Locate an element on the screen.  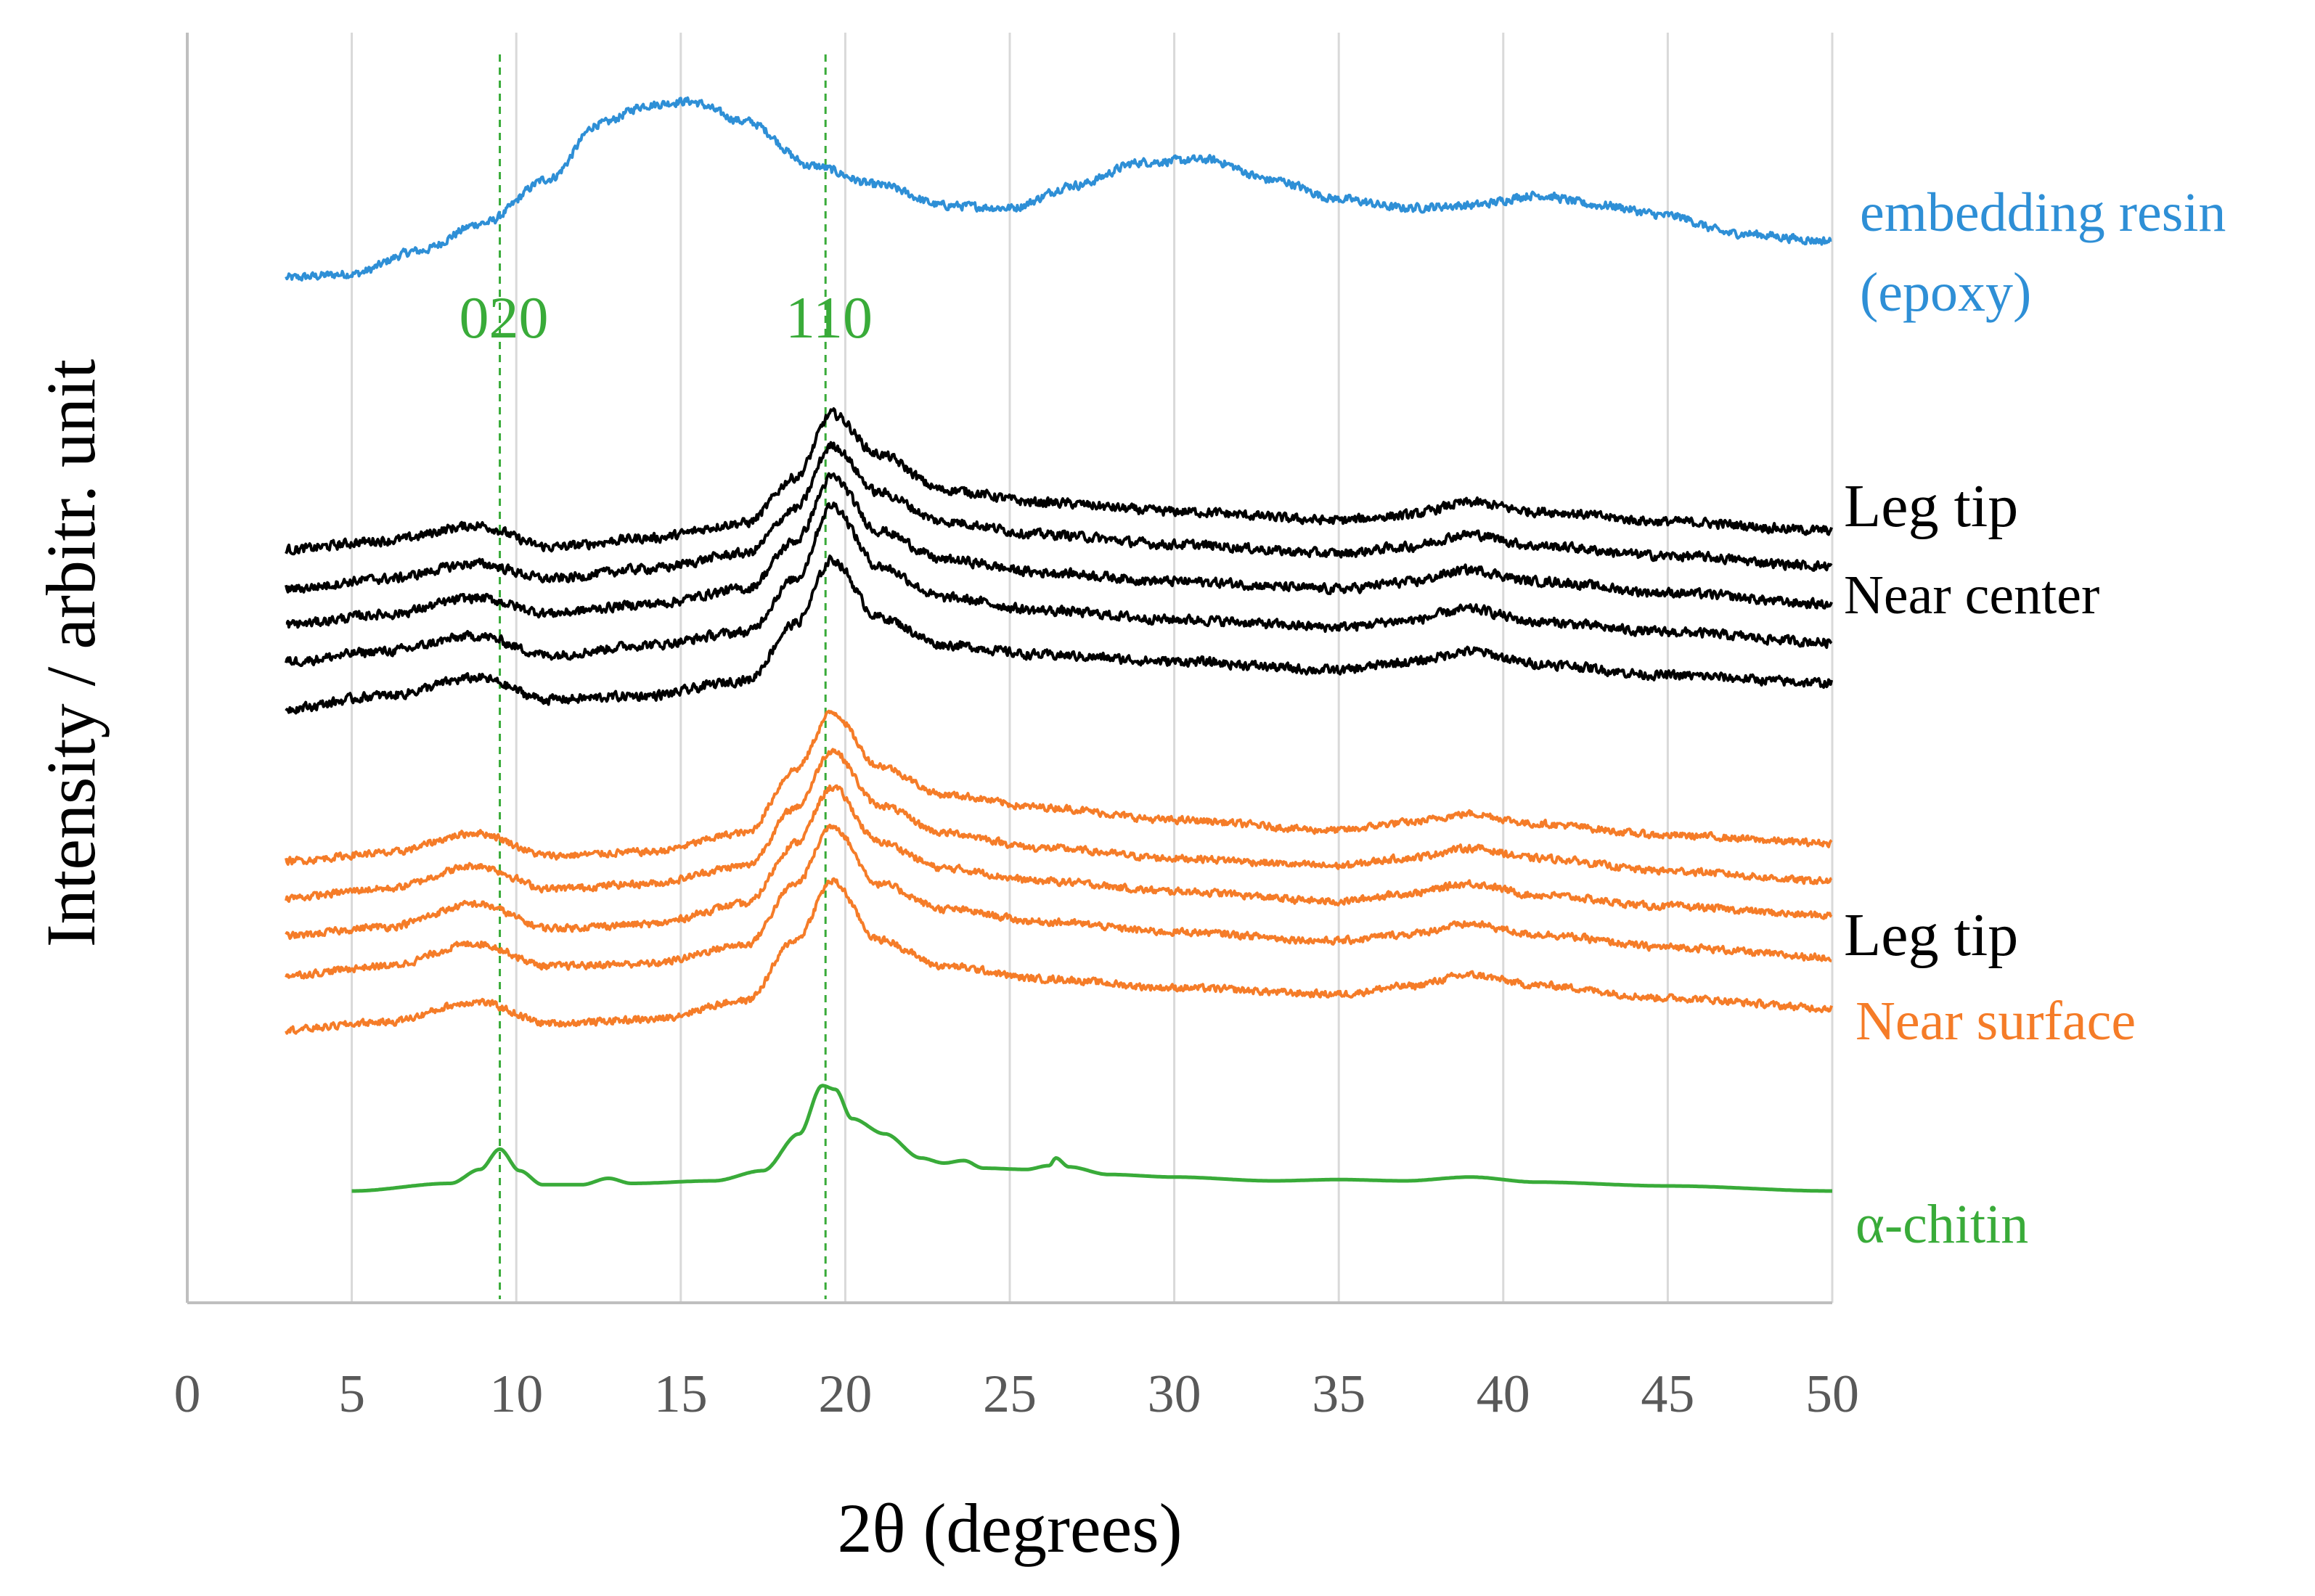
x-tick-label-10: 10 is located at coordinates (516, 1394).